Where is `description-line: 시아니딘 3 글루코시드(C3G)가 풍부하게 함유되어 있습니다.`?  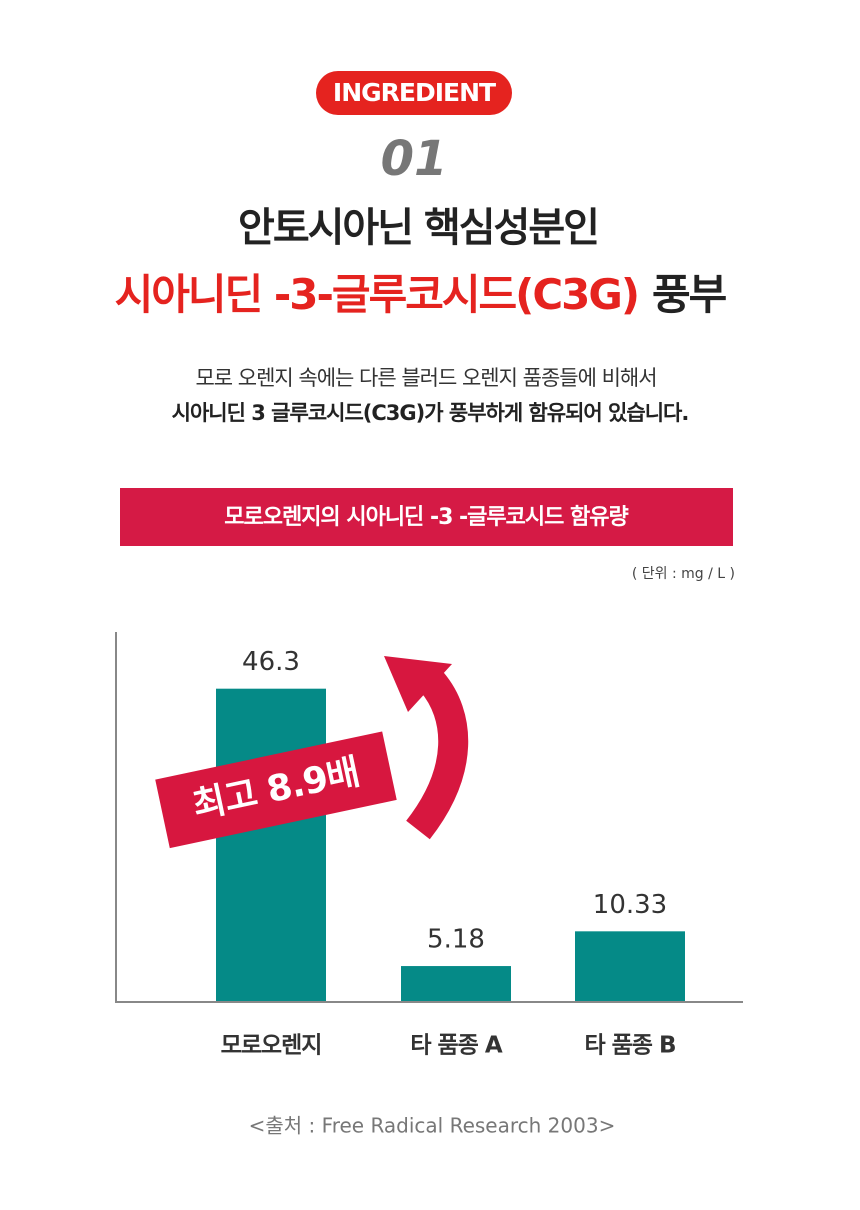
description-line: 시아니딘 3 글루코시드(C3G)가 풍부하게 함유되어 있습니다. is located at coordinates (430, 413).